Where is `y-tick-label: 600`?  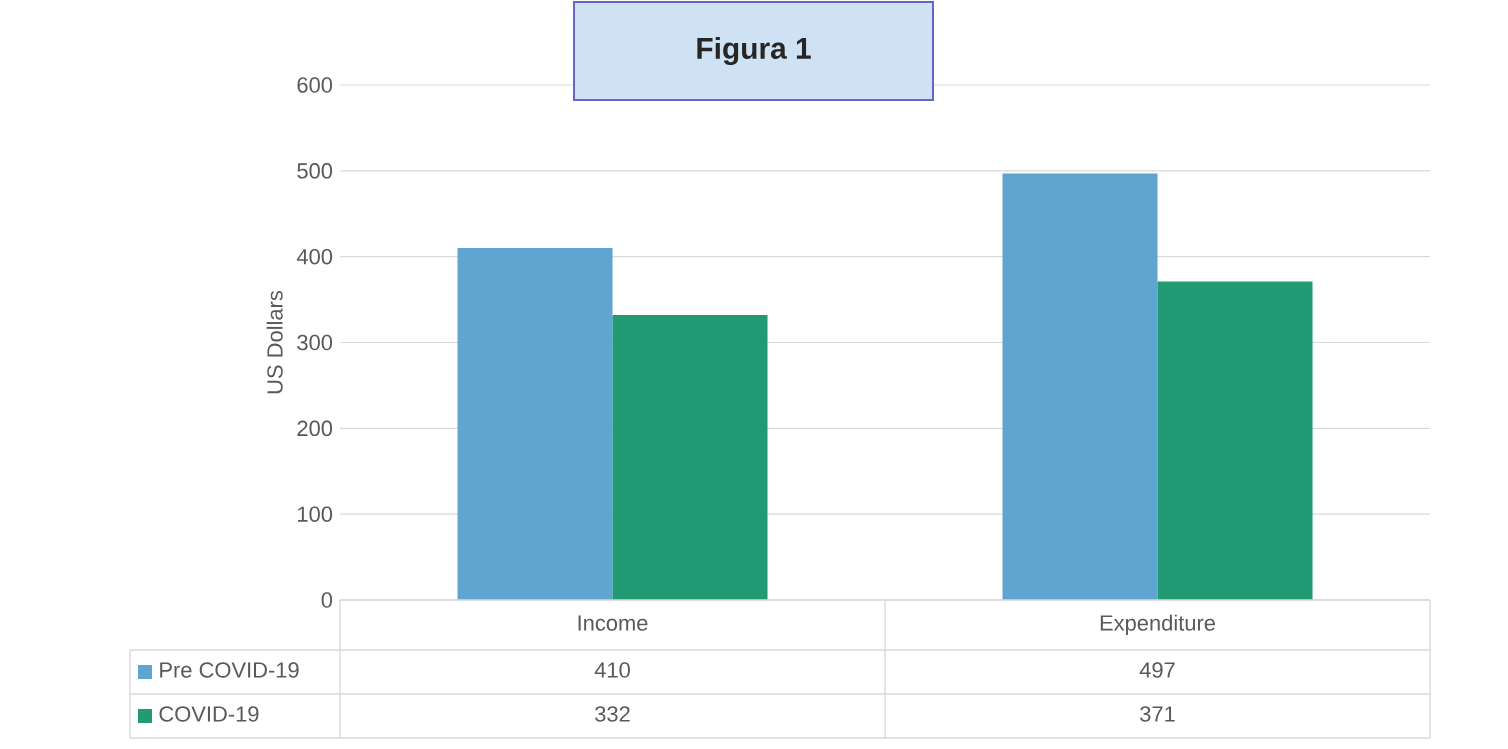
y-tick-label: 600 is located at coordinates (315, 85).